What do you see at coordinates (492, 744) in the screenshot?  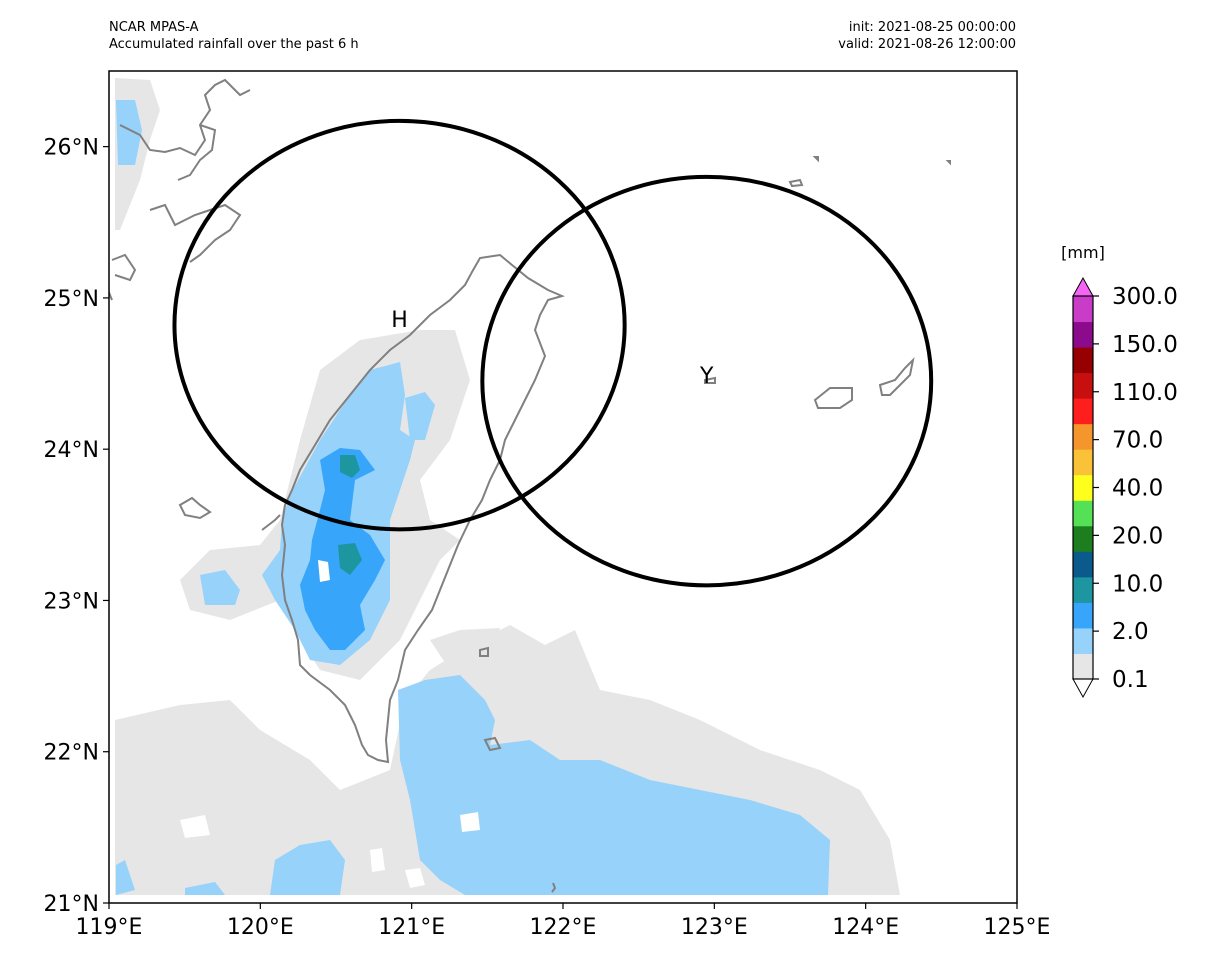 I see `green-island` at bounding box center [492, 744].